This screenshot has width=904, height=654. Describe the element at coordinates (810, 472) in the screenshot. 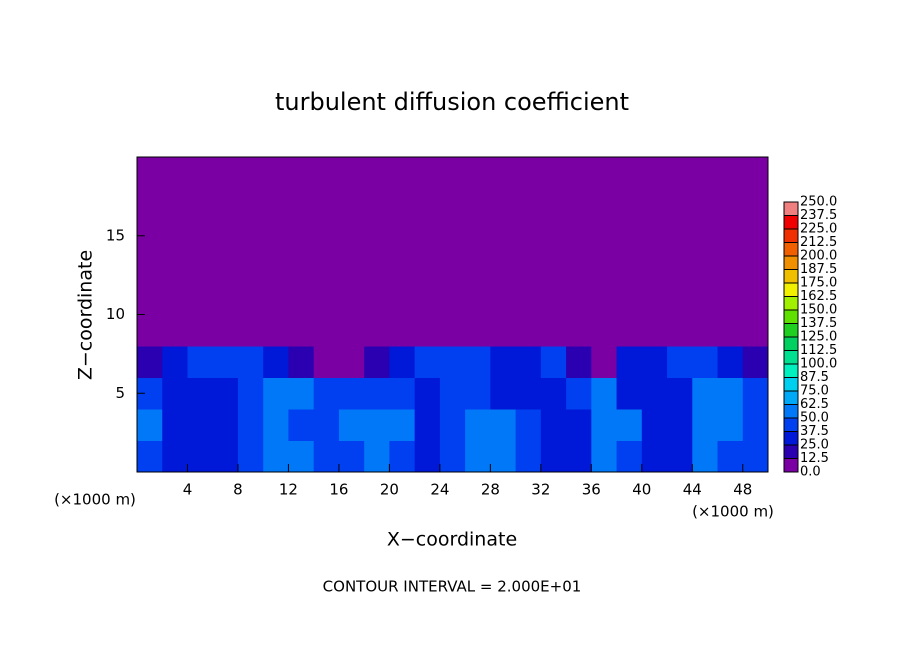

I see `colorbar-label: 0.0` at that location.